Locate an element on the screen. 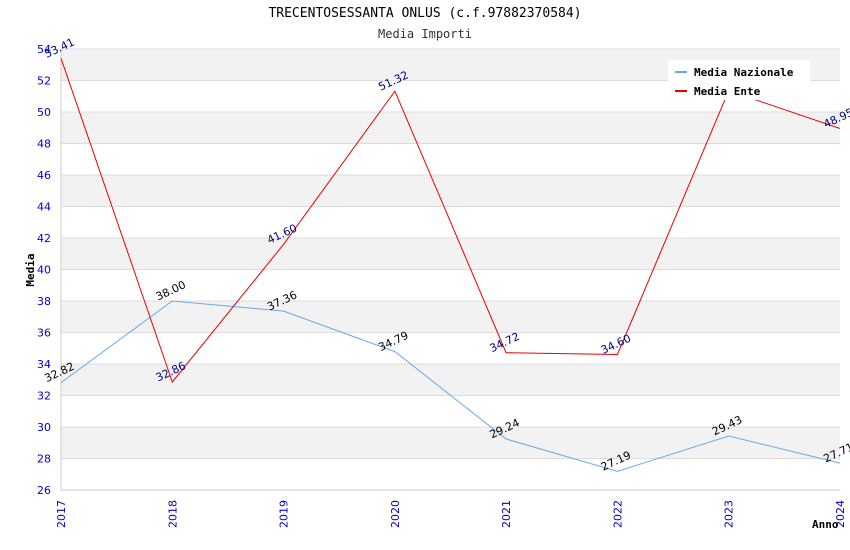  legend-label: Media Ente is located at coordinates (727, 91).